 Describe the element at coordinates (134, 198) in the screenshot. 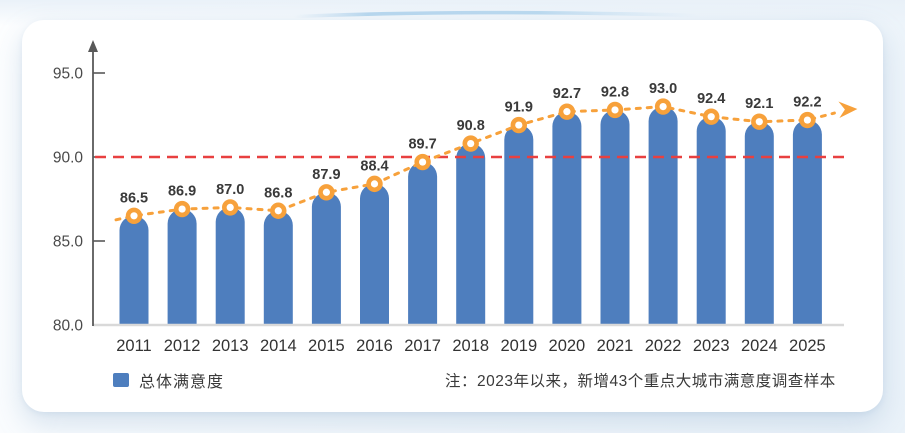

I see `value-label: 86.5` at that location.